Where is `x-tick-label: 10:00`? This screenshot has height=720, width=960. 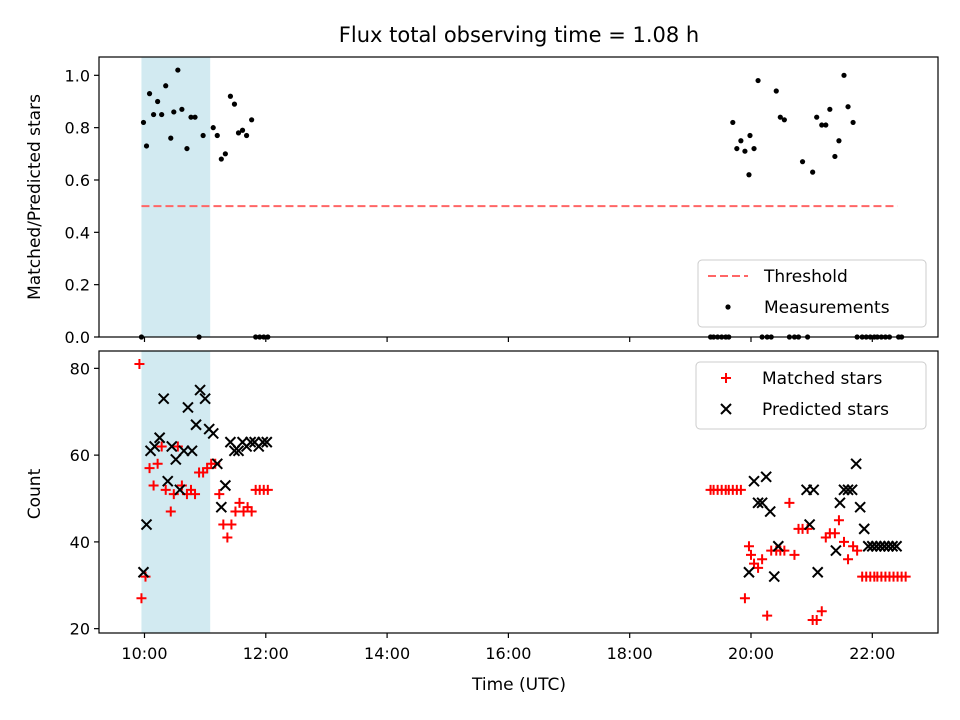 x-tick-label: 10:00 is located at coordinates (144, 653).